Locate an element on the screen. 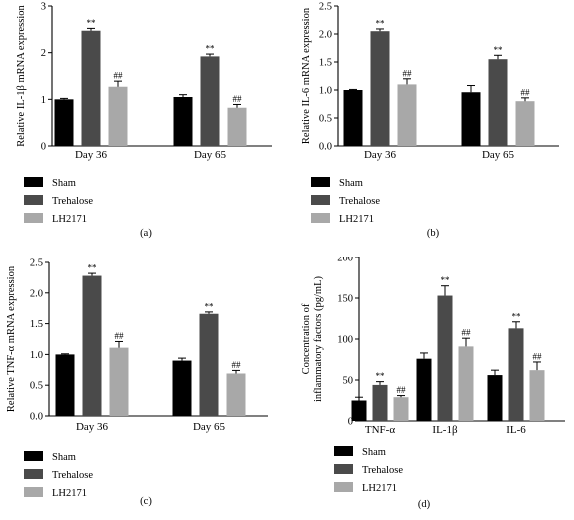 The height and width of the screenshot is (520, 574). y-tick-label: 1 is located at coordinates (43, 100).